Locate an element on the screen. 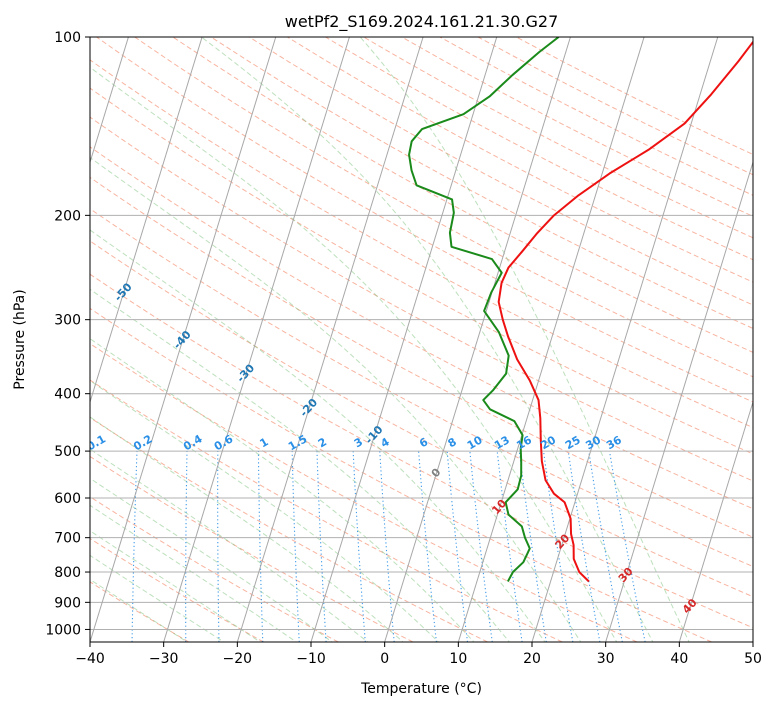 This screenshot has height=712, width=775. y-axis-label: Pressure (hPa) is located at coordinates (20, 339).